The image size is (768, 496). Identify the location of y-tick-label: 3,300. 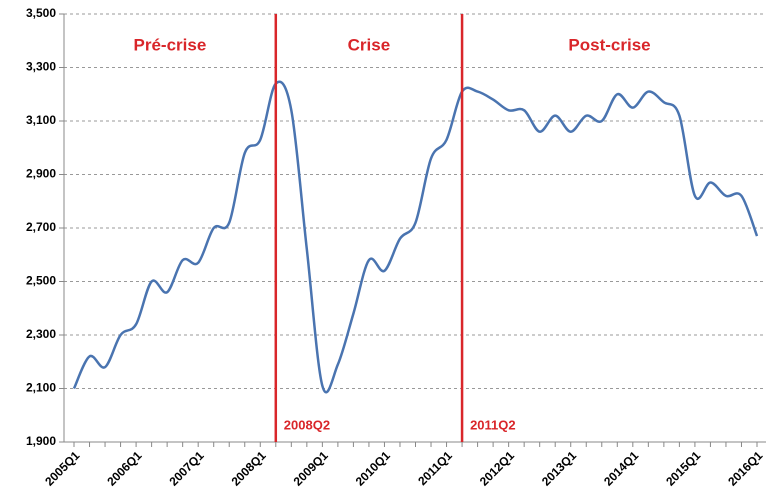
(41, 67).